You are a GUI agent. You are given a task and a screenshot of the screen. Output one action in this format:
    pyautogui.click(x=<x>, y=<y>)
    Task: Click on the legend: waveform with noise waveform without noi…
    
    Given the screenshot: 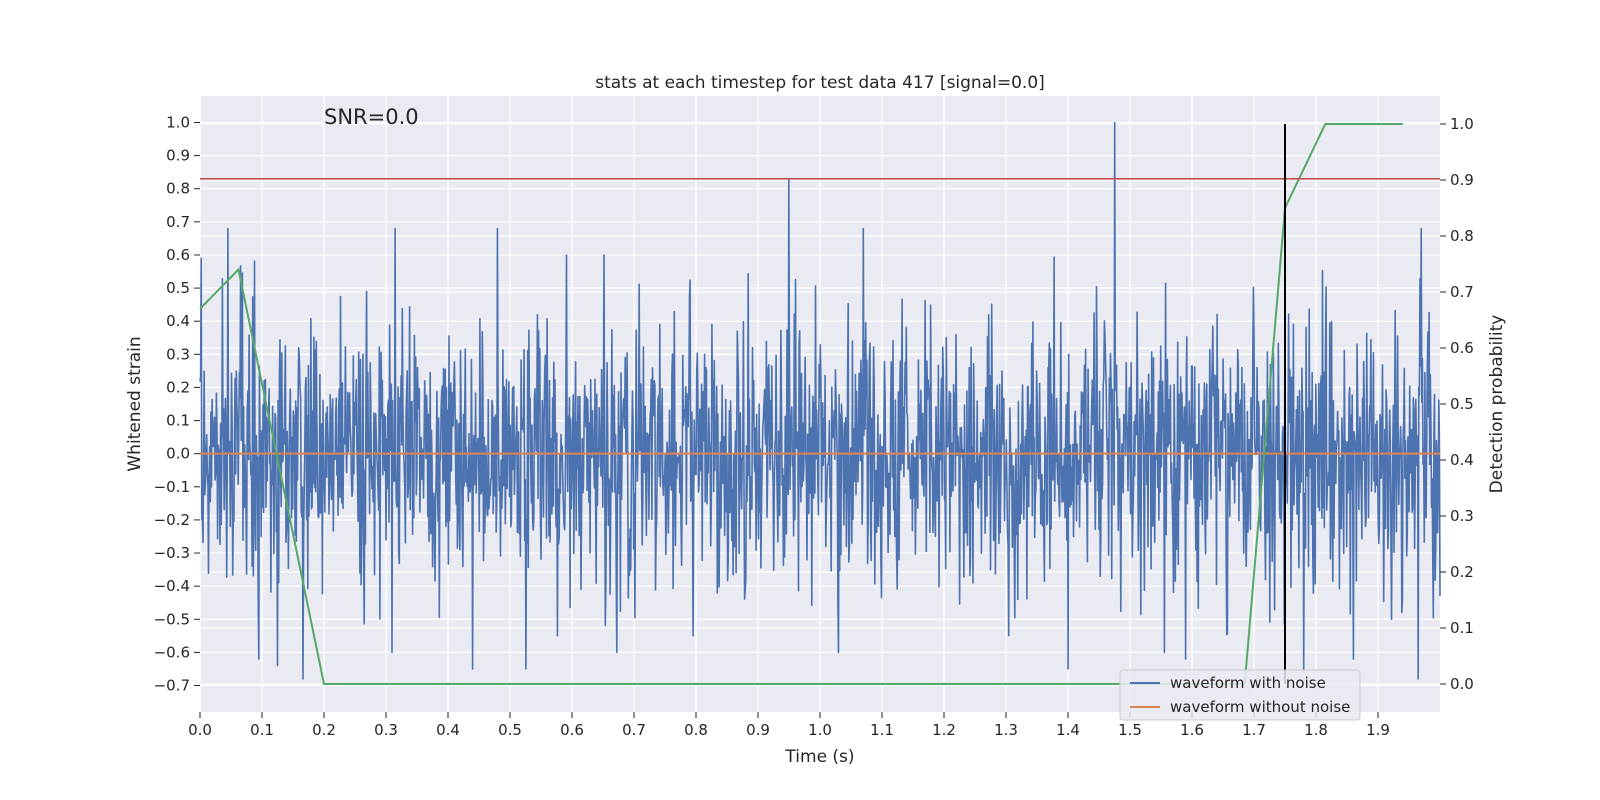 What is the action you would take?
    pyautogui.click(x=1240, y=695)
    